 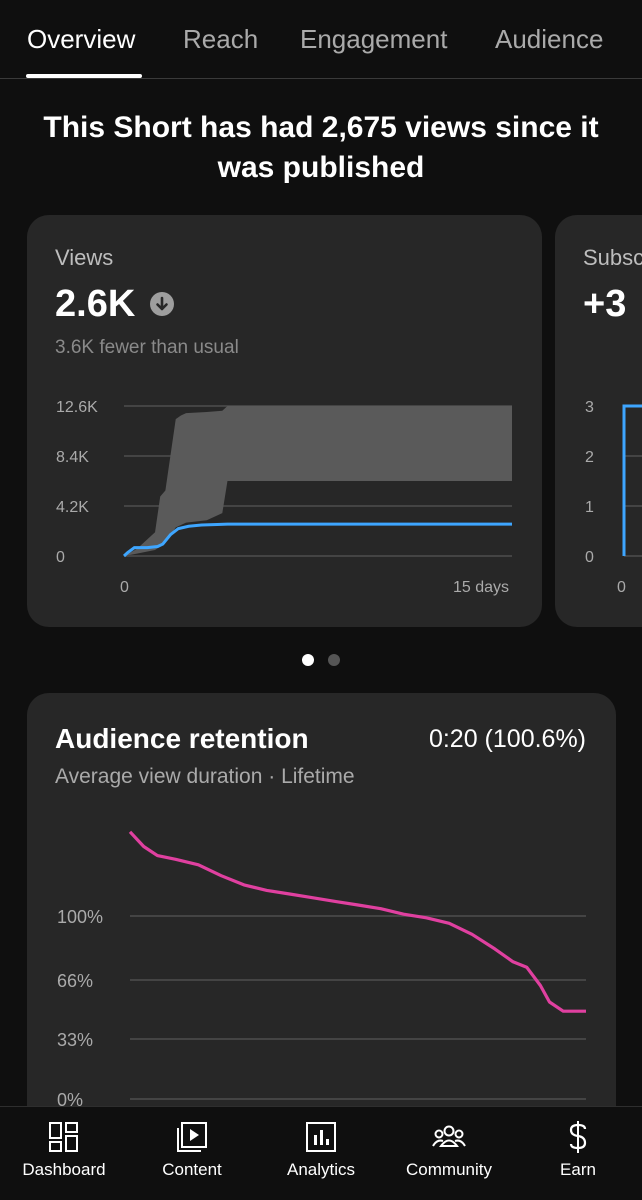 What do you see at coordinates (613, 497) in the screenshot?
I see `subscribers-chart: 3 2 1 0 0` at bounding box center [613, 497].